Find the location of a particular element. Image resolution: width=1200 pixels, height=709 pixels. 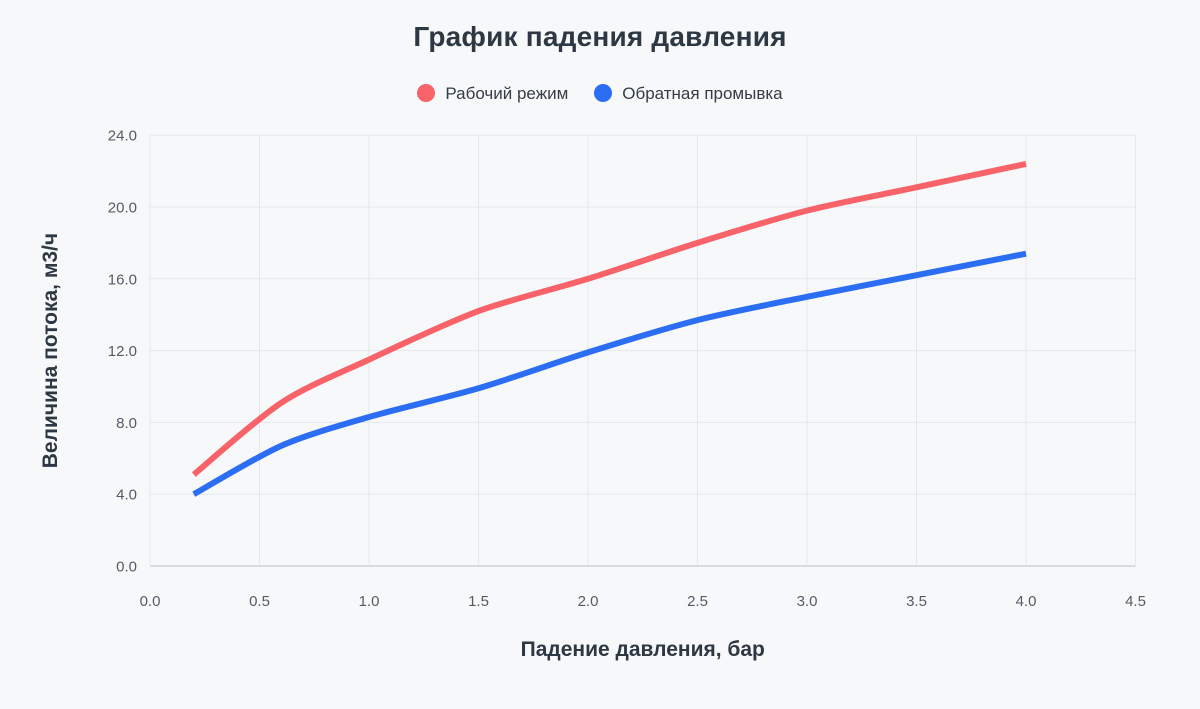

y-tick-label: 24.0 is located at coordinates (122, 136).